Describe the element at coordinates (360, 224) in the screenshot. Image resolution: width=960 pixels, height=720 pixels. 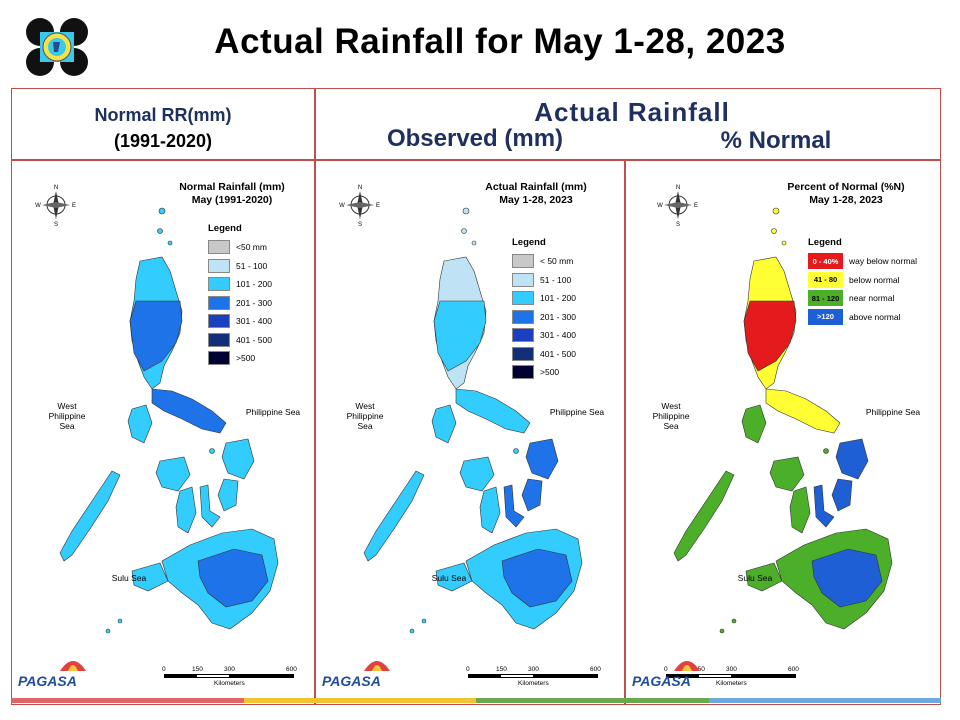
I see `compass-s: S` at that location.